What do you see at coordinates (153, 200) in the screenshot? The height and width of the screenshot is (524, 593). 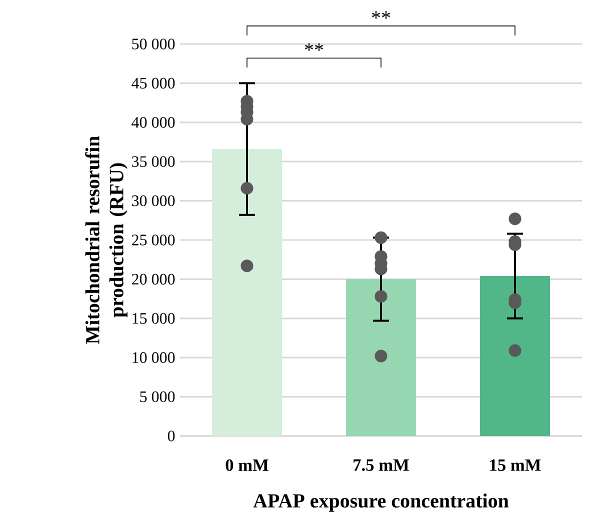 I see `y-tick-label: 30 000` at bounding box center [153, 200].